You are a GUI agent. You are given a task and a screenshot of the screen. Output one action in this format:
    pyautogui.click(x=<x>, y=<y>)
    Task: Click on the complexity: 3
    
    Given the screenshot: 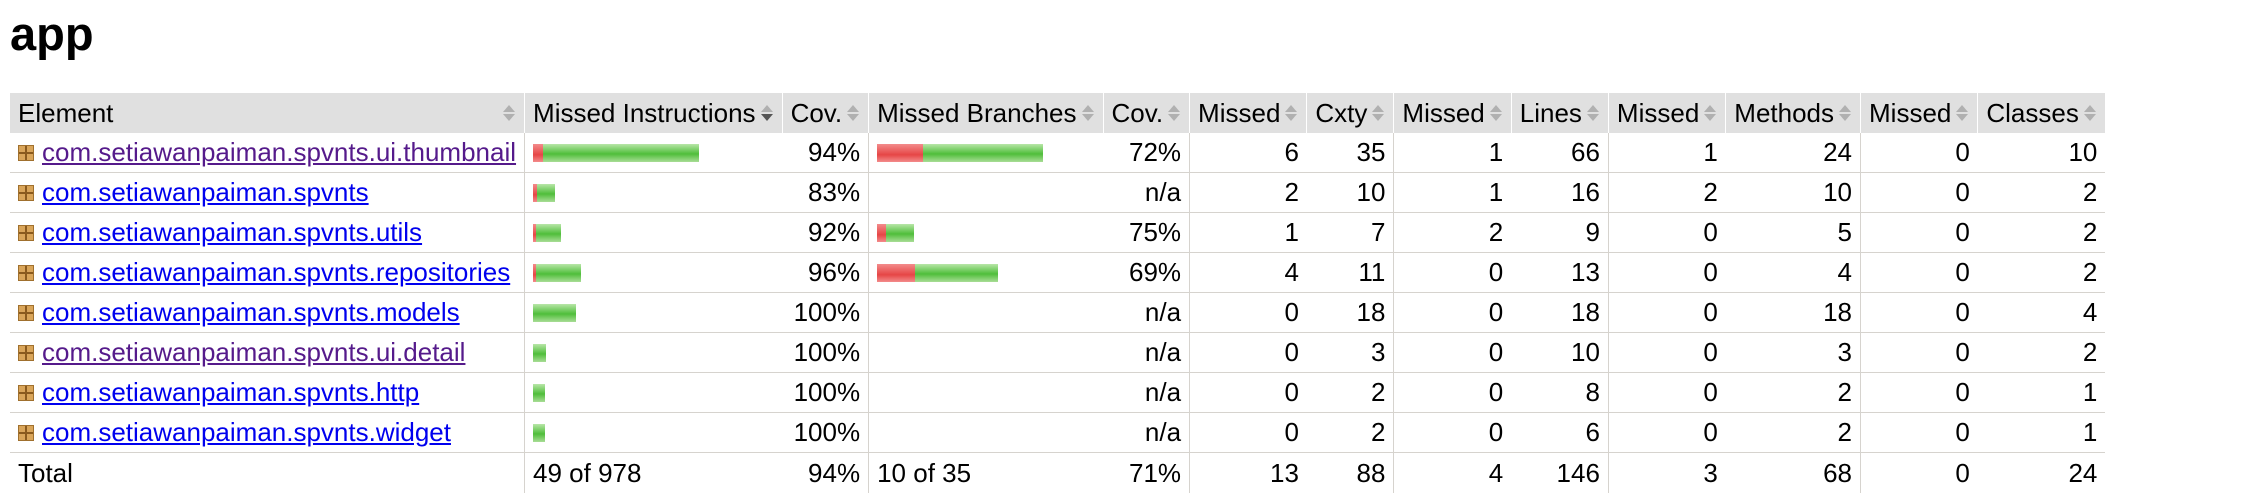 What is the action you would take?
    pyautogui.click(x=1350, y=352)
    